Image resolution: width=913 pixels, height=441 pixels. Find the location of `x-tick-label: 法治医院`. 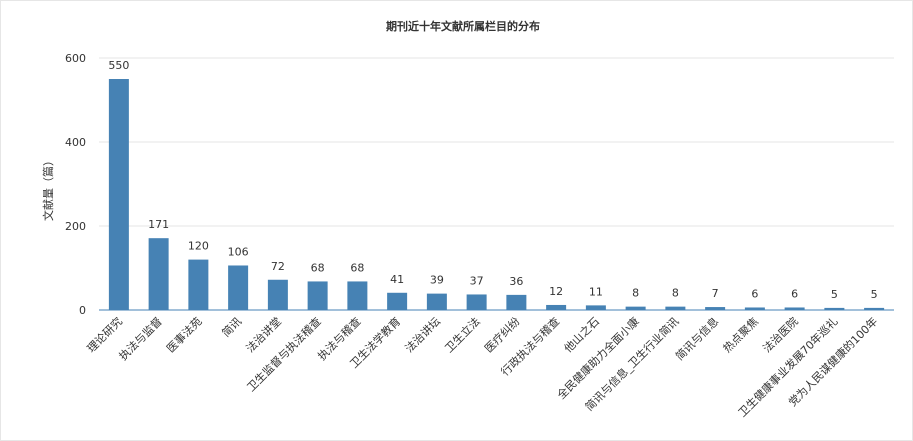

x-tick-label: 法治医院 is located at coordinates (780, 334).